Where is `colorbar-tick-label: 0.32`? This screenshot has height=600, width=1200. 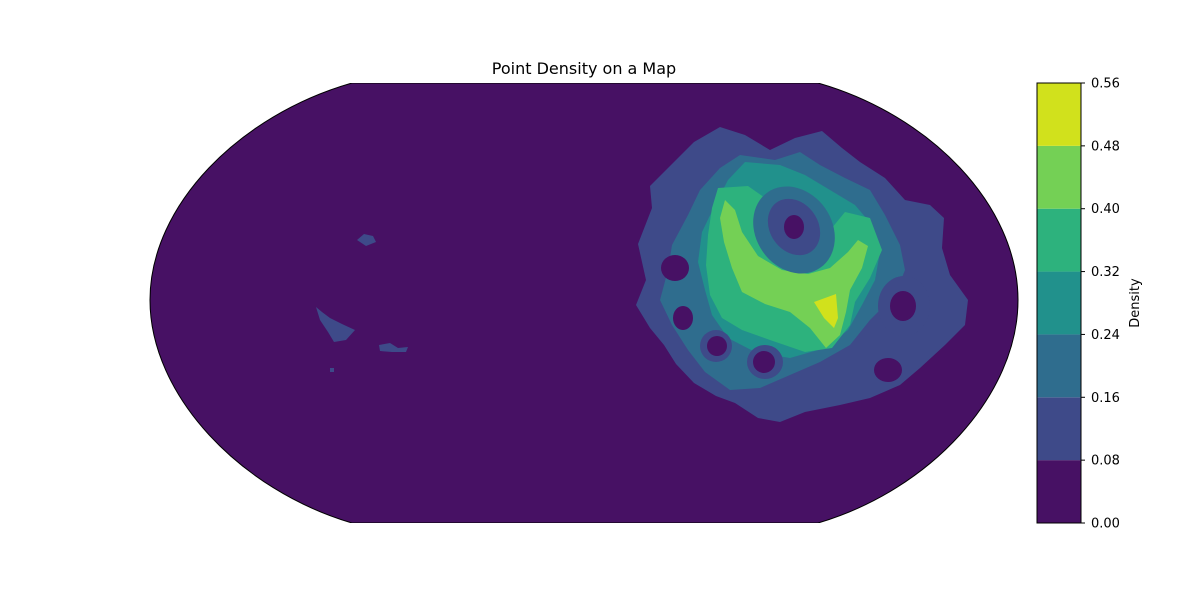
colorbar-tick-label: 0.32 is located at coordinates (1105, 272).